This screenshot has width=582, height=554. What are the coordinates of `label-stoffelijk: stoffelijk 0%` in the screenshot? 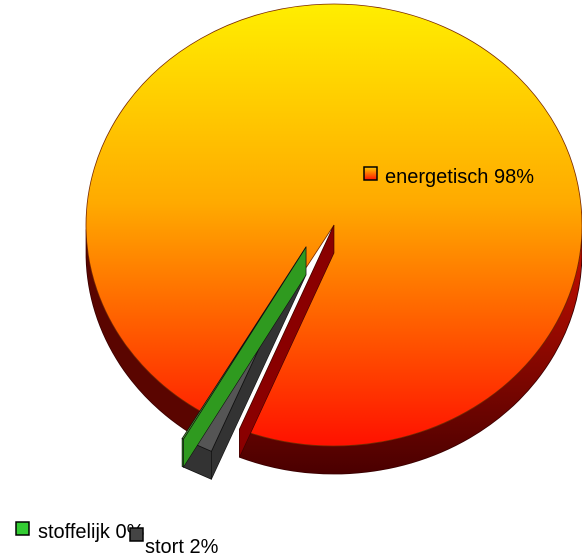 It's located at (80, 532).